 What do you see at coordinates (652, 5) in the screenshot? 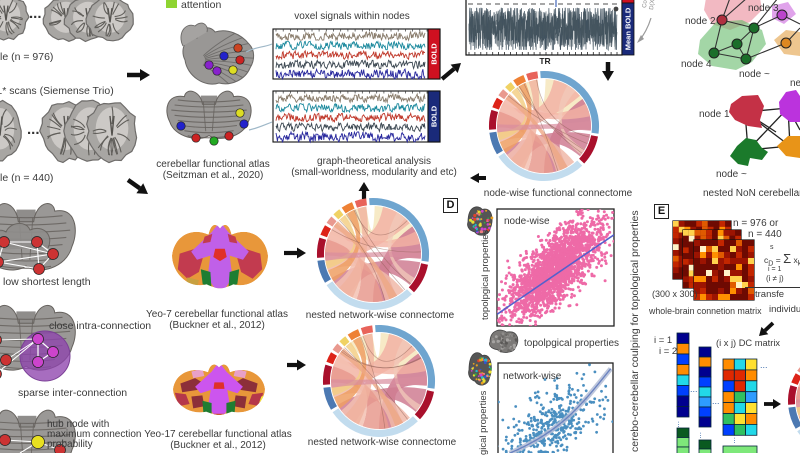
I see `svg-text: D(X)` at bounding box center [652, 5].